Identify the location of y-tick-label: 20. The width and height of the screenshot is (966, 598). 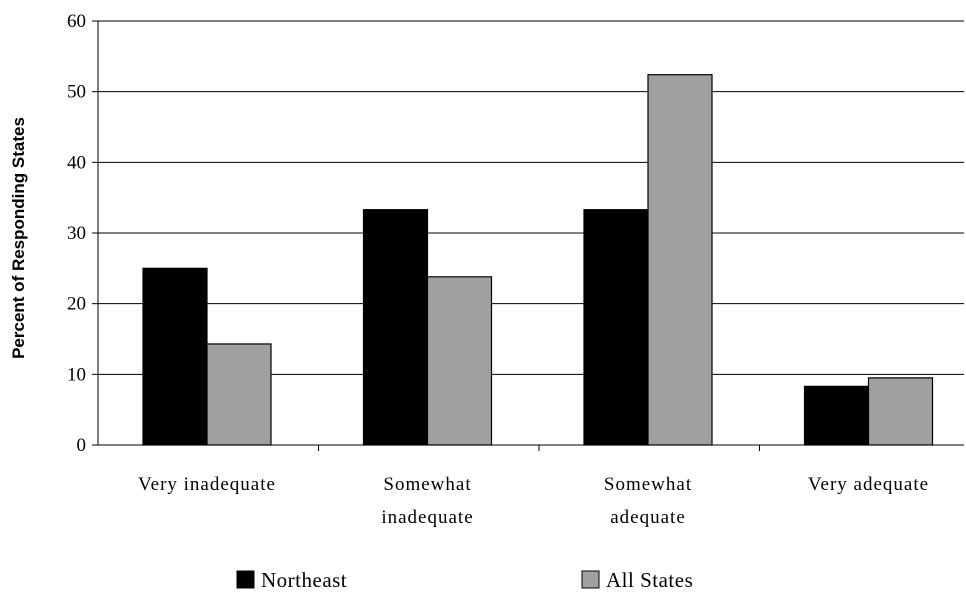
(76, 304).